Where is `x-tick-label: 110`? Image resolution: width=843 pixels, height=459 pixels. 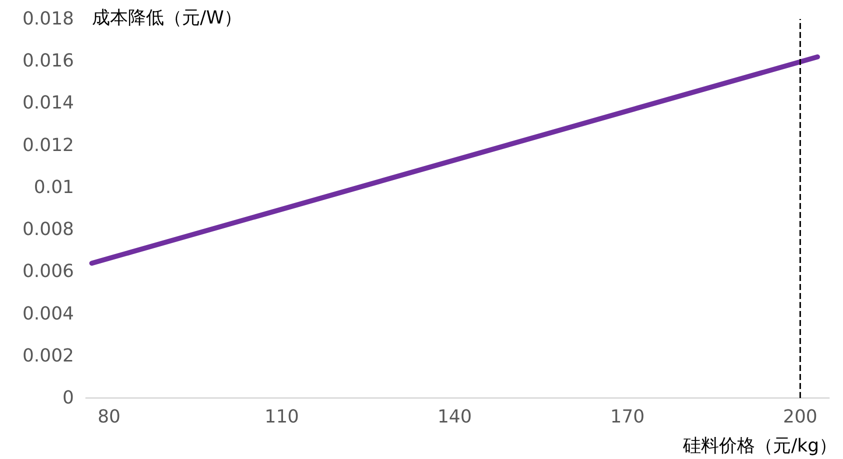 x-tick-label: 110 is located at coordinates (282, 417).